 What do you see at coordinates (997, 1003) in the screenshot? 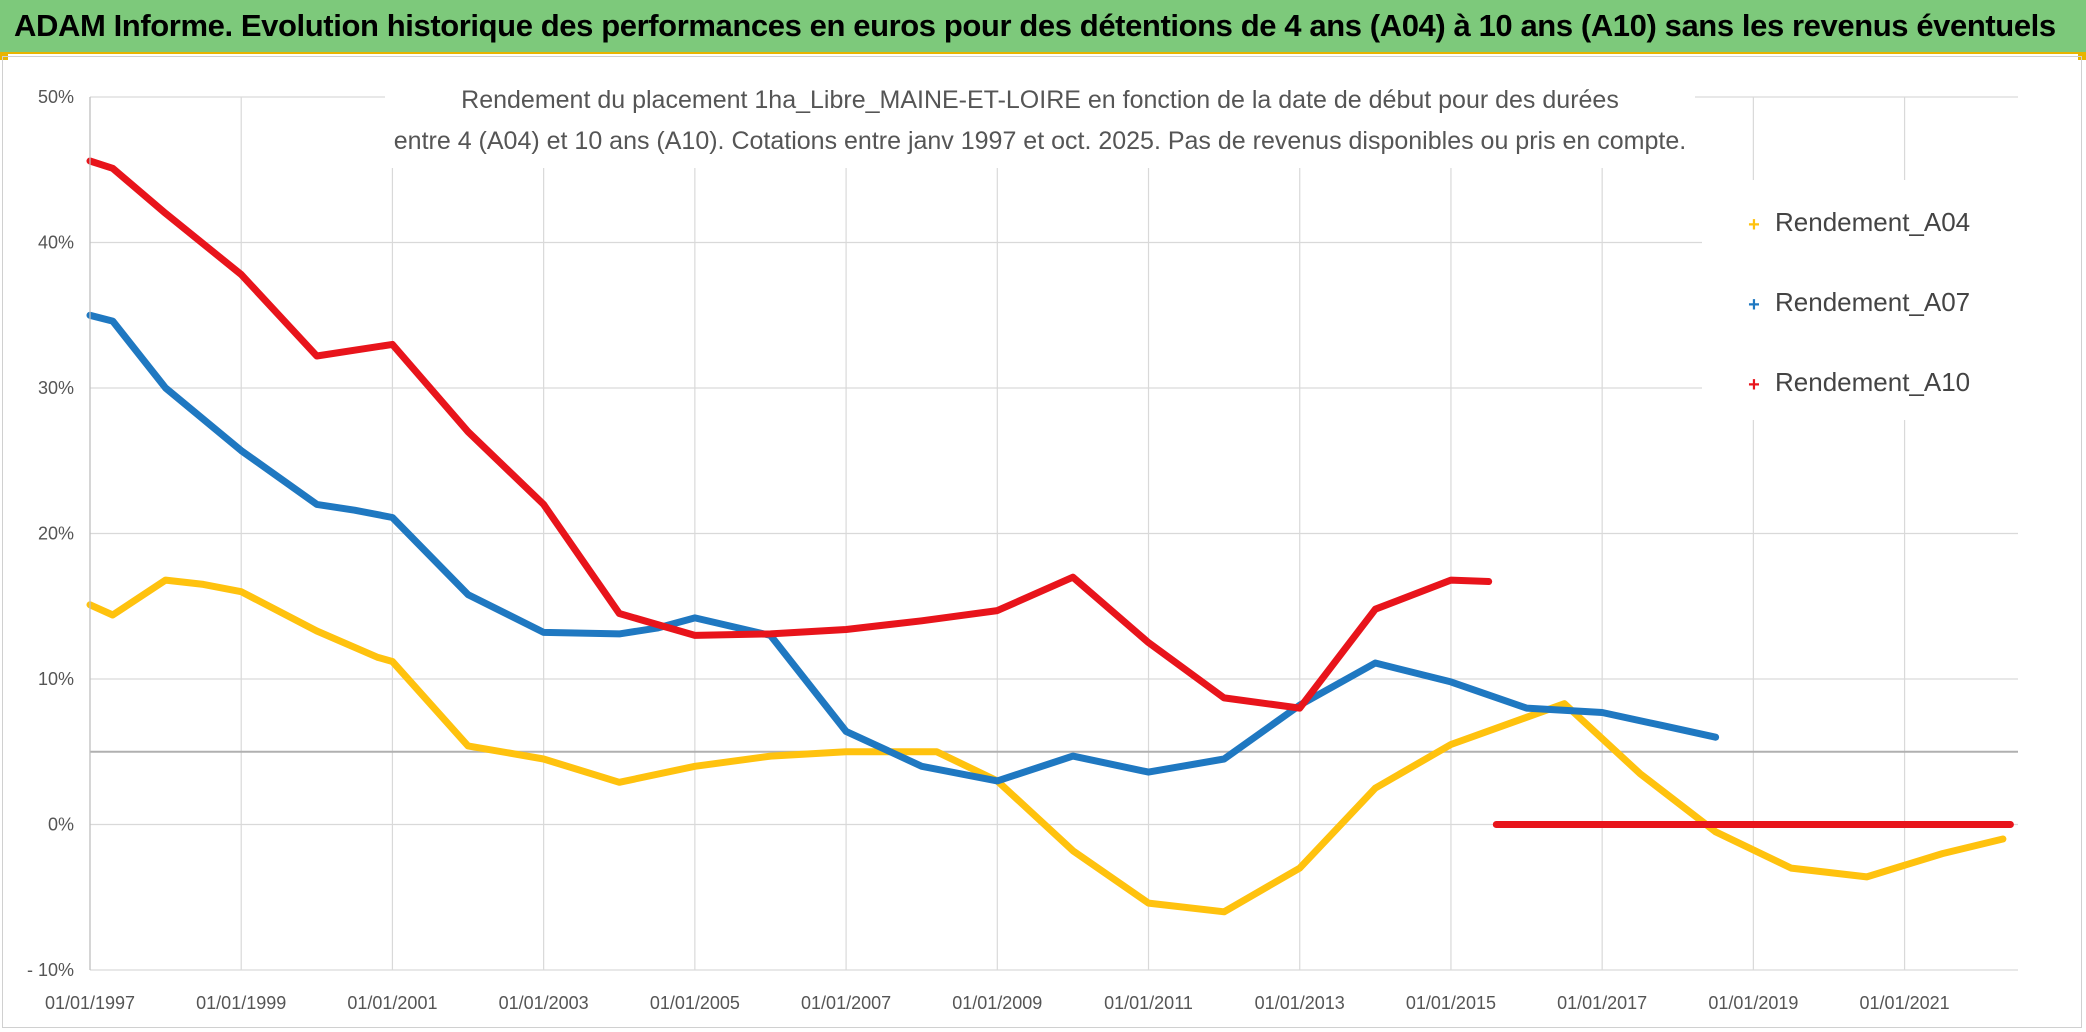
I see `x-tick-label: 01/01/2009` at bounding box center [997, 1003].